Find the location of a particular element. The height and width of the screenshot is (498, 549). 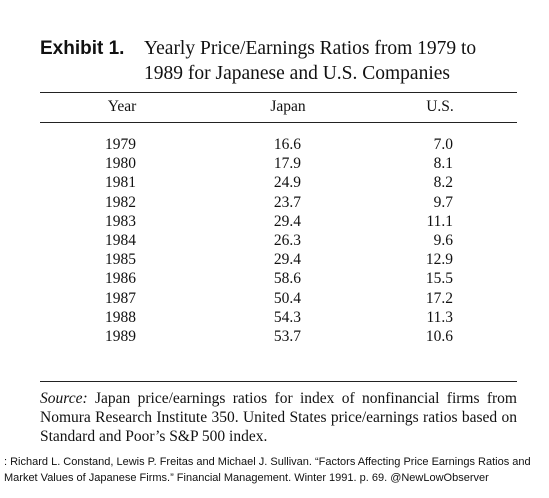

us-cell: 11.3 is located at coordinates (439, 317).